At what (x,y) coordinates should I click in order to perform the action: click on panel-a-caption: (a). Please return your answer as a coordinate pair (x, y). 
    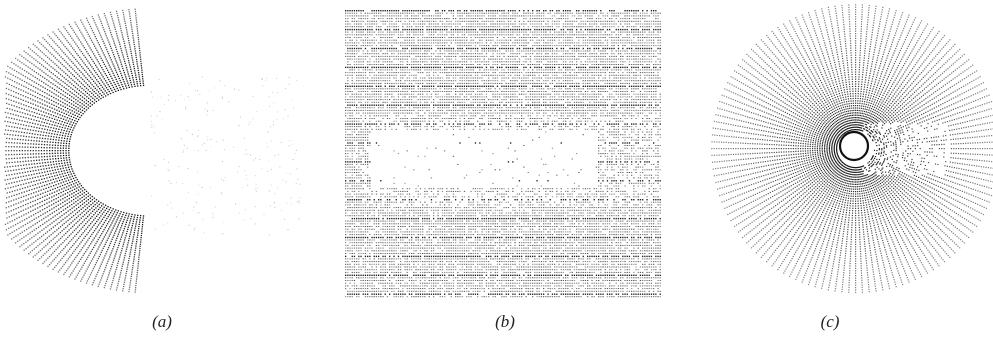
    Looking at the image, I should click on (162, 321).